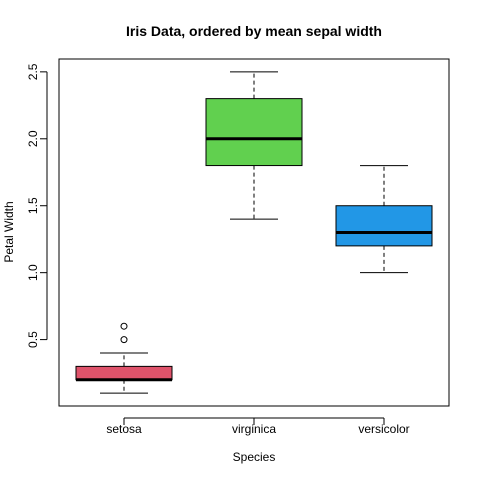 The width and height of the screenshot is (480, 480). I want to click on box-setosa, so click(124, 358).